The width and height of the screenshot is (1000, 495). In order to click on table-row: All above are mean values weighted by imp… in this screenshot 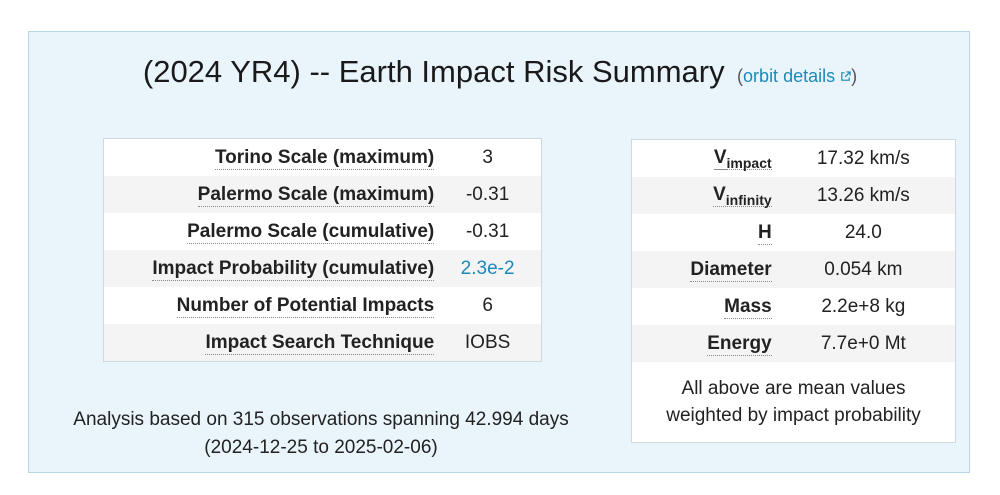, I will do `click(793, 402)`.